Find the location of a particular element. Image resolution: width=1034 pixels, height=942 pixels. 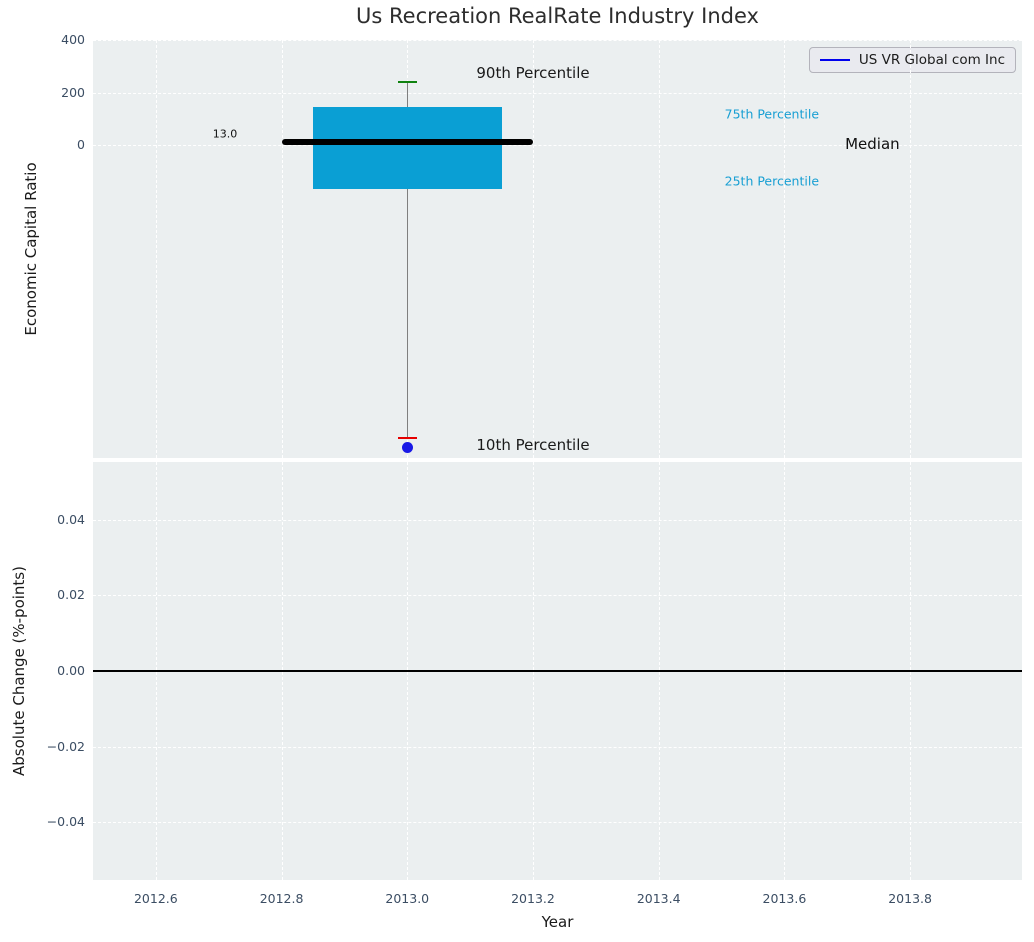

annotation-p10-label: 10th Percentile is located at coordinates (533, 444).